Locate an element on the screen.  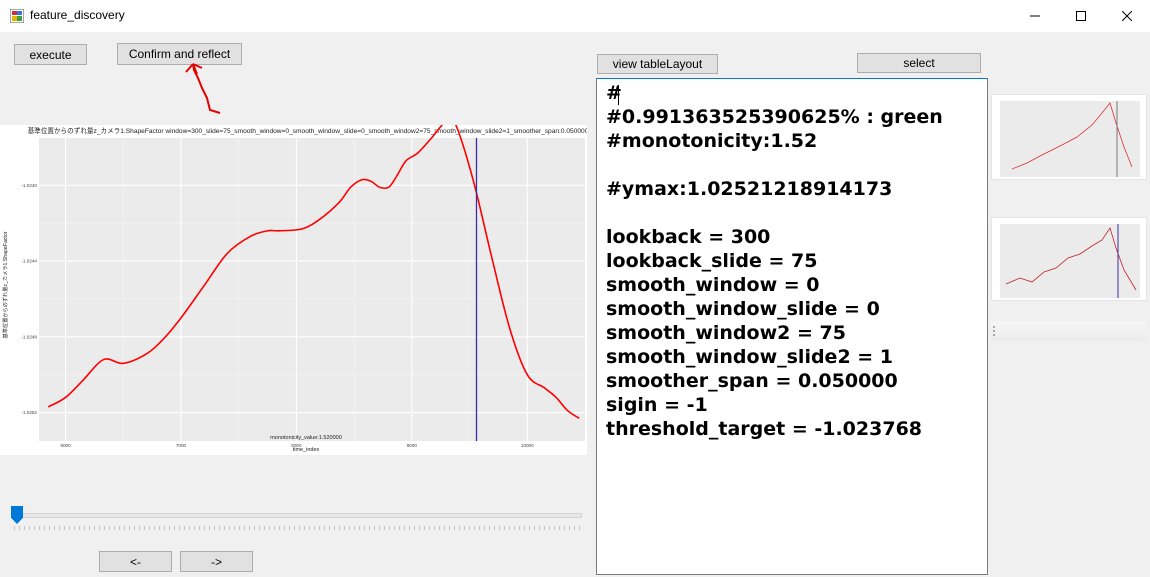
close-icon is located at coordinates (1127, 16).